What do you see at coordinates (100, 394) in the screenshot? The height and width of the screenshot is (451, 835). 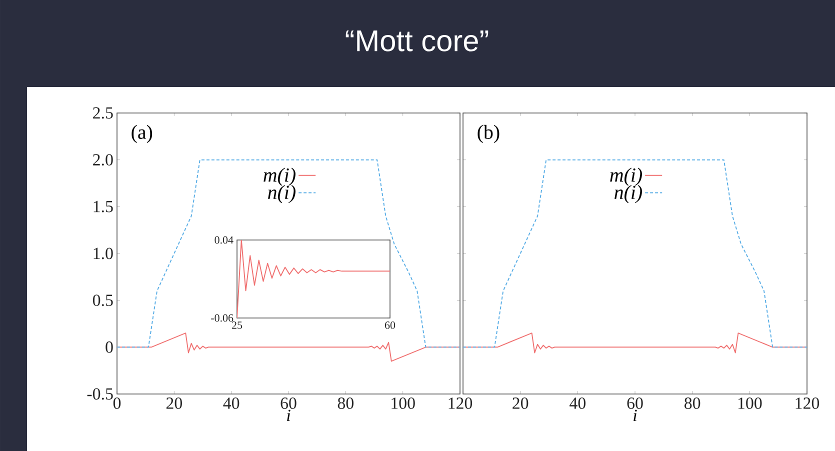 I see `y-tick-label: -0.5` at bounding box center [100, 394].